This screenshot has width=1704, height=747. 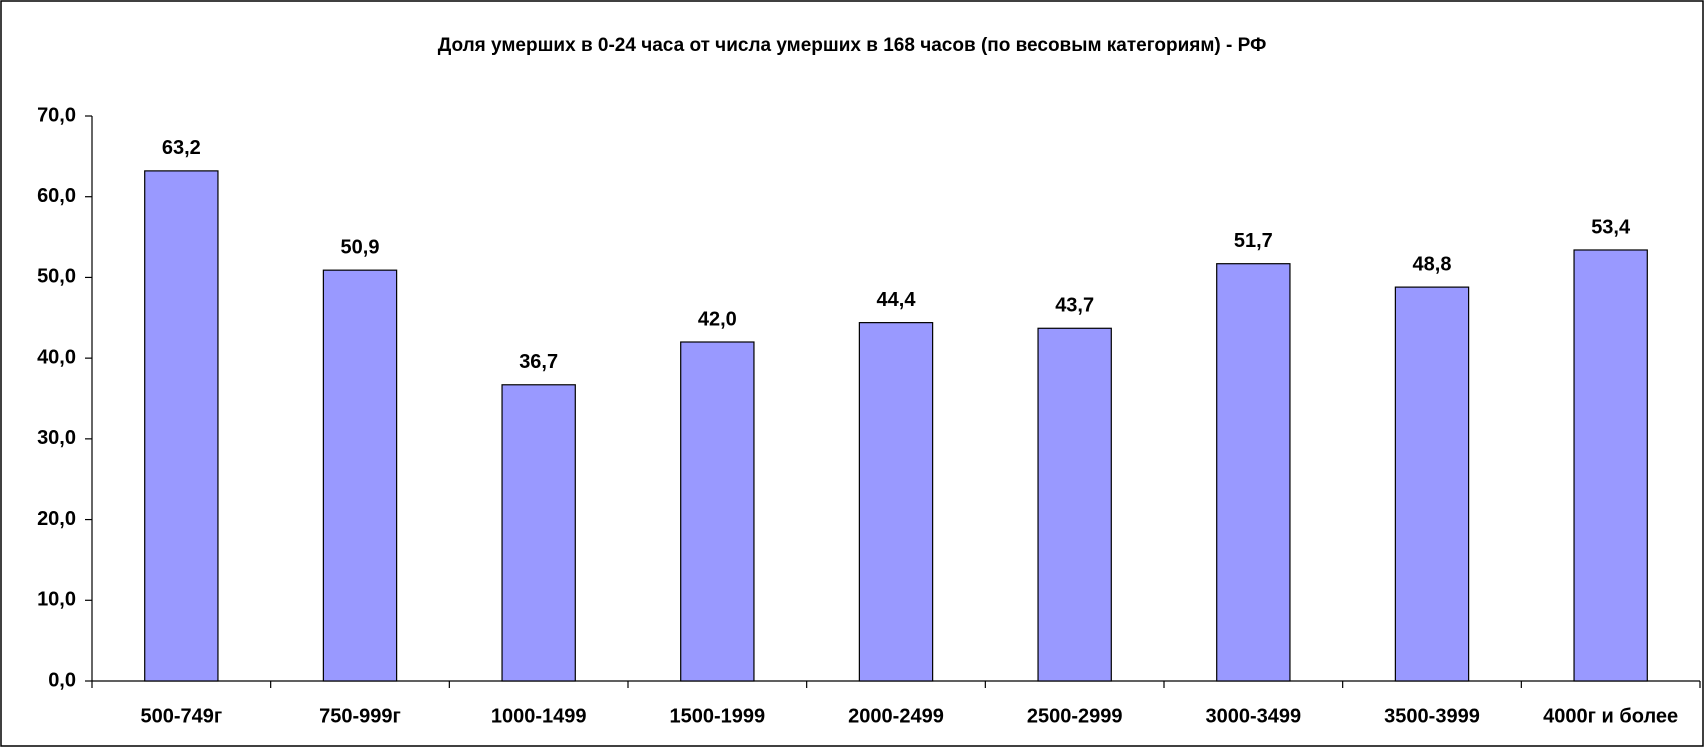 What do you see at coordinates (56, 277) in the screenshot?
I see `y-tick-label: 50,0` at bounding box center [56, 277].